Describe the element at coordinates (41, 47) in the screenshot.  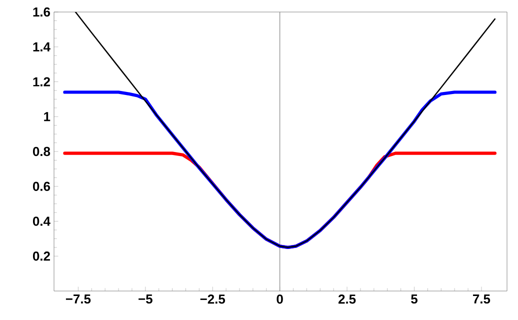
I see `y-tick-label: 1.4` at that location.